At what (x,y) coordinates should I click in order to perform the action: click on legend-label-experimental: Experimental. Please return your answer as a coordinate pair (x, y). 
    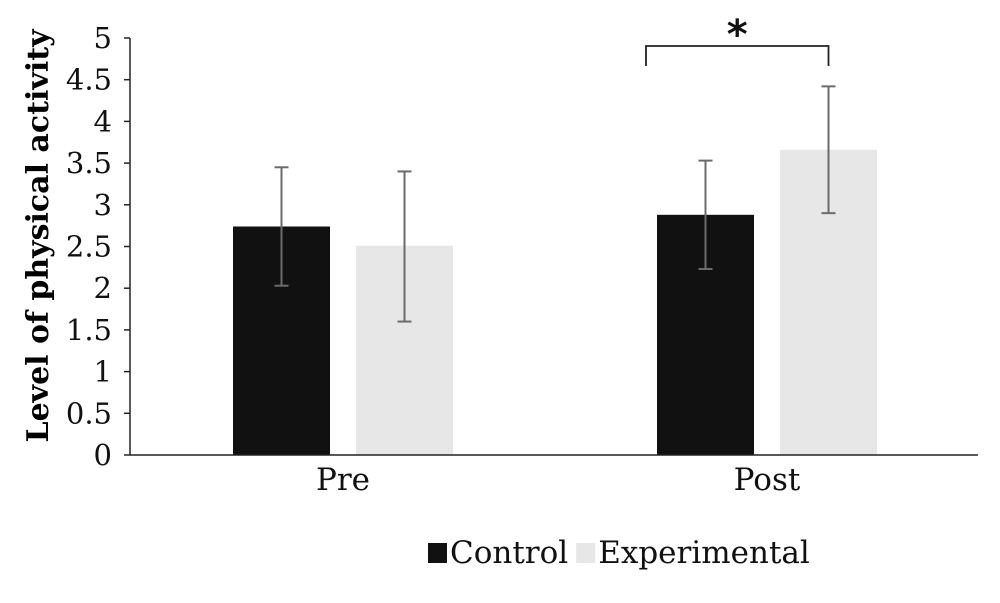
    Looking at the image, I should click on (704, 553).